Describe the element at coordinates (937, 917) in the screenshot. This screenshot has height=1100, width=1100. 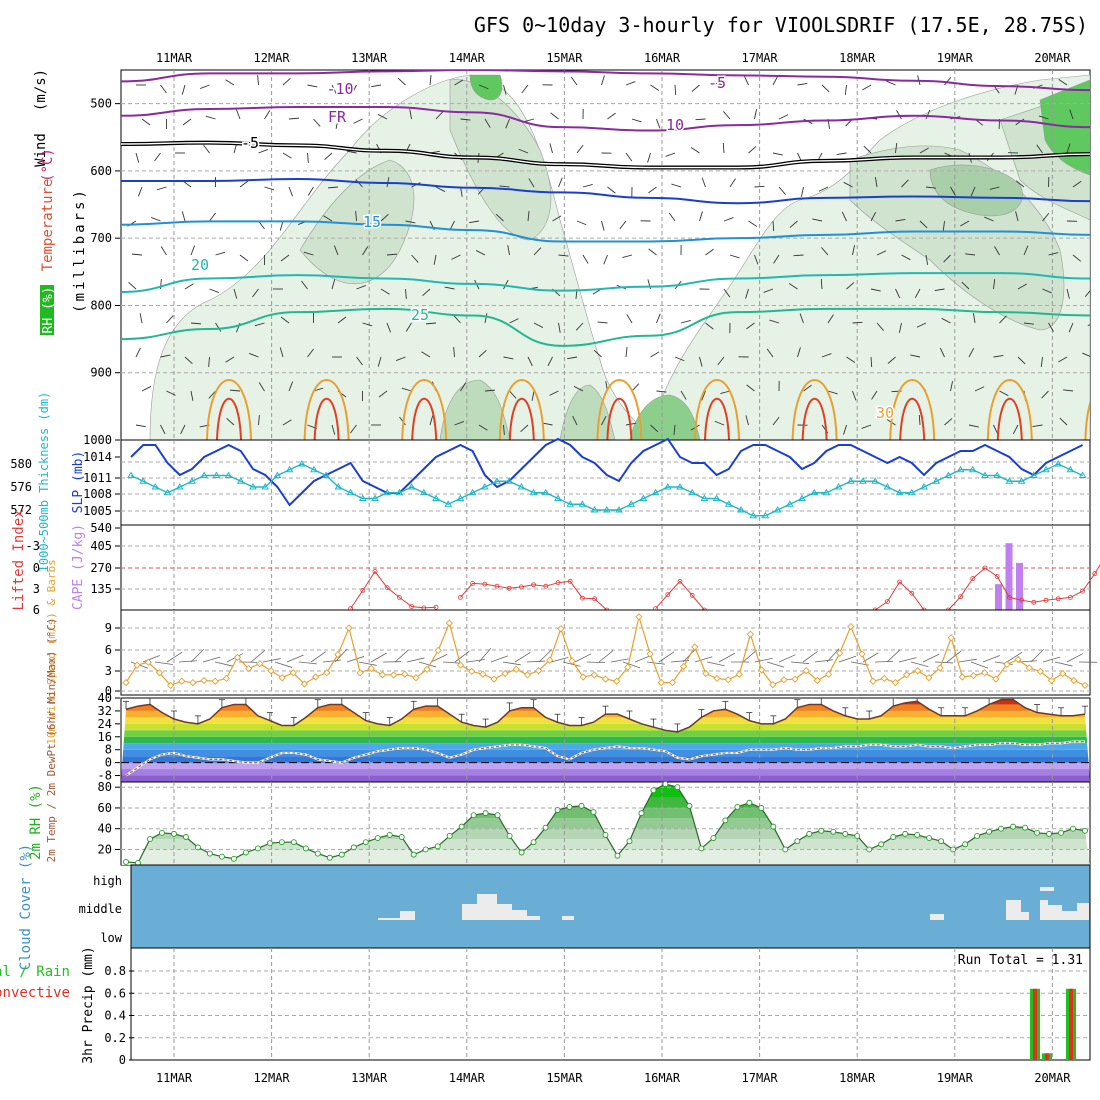
I see `cloud-block` at that location.